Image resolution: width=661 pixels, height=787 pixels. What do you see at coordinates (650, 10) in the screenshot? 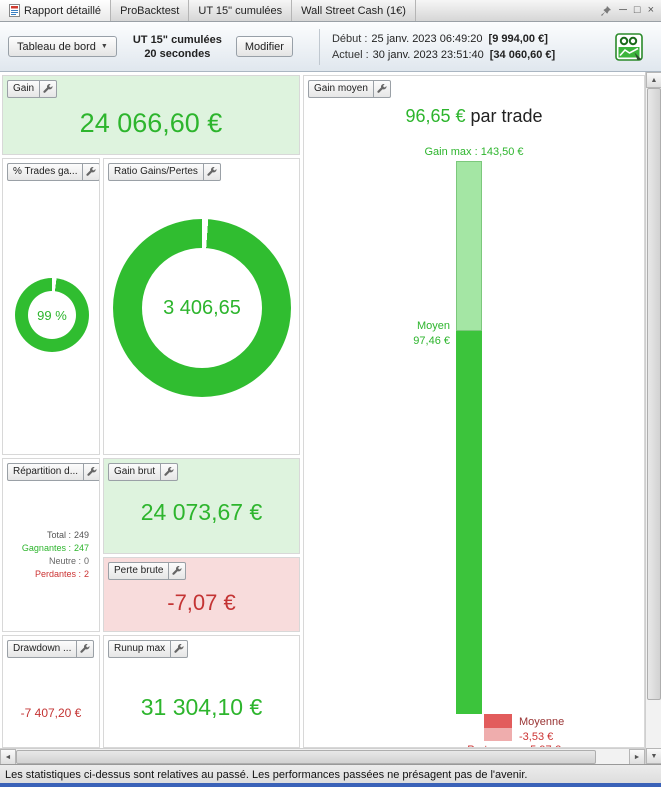
I see `close-button: ×` at bounding box center [650, 10].